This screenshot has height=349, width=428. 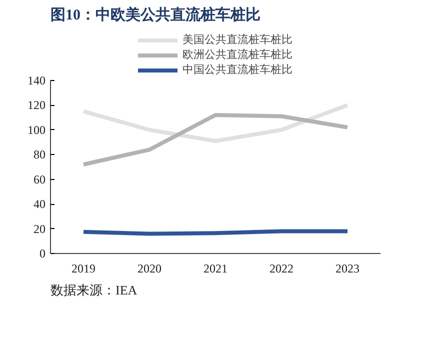 What do you see at coordinates (40, 179) in the screenshot?
I see `y-tick-label: 60` at bounding box center [40, 179].